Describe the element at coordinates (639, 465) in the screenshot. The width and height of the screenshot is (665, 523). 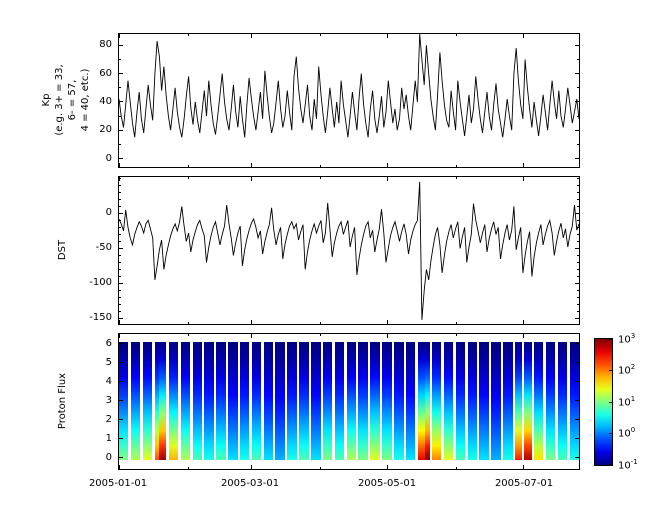
I see `colorbar-tick-label: 10-1` at that location.